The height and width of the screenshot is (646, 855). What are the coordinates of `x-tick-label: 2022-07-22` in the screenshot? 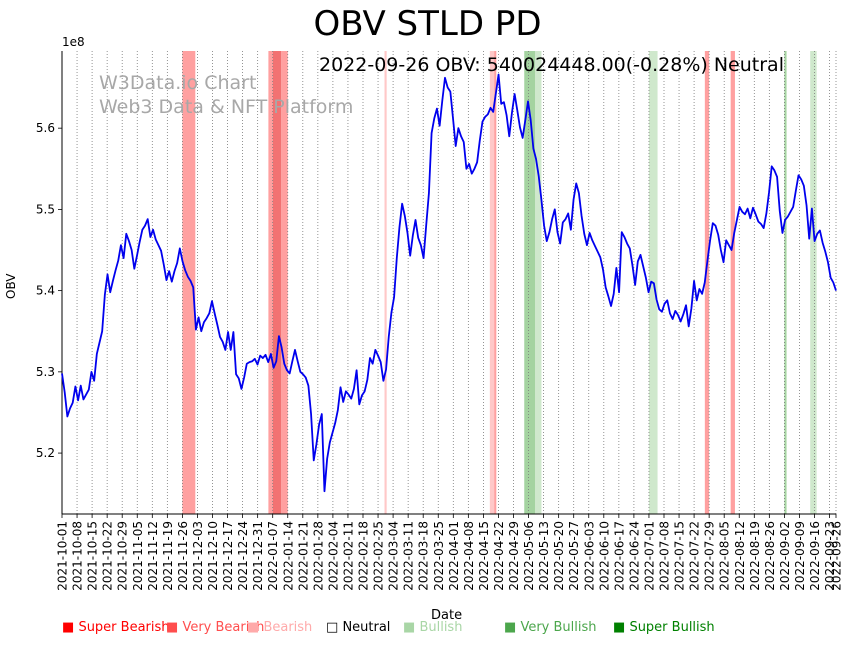 It's located at (695, 556).